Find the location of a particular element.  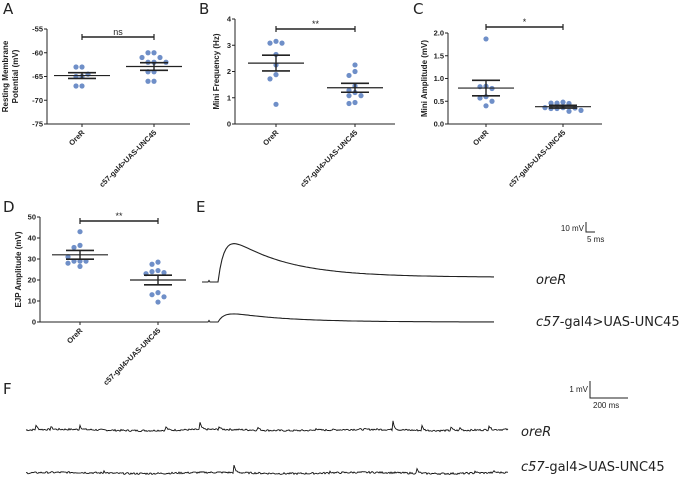

ejp-trace-orer is located at coordinates (348, 263).